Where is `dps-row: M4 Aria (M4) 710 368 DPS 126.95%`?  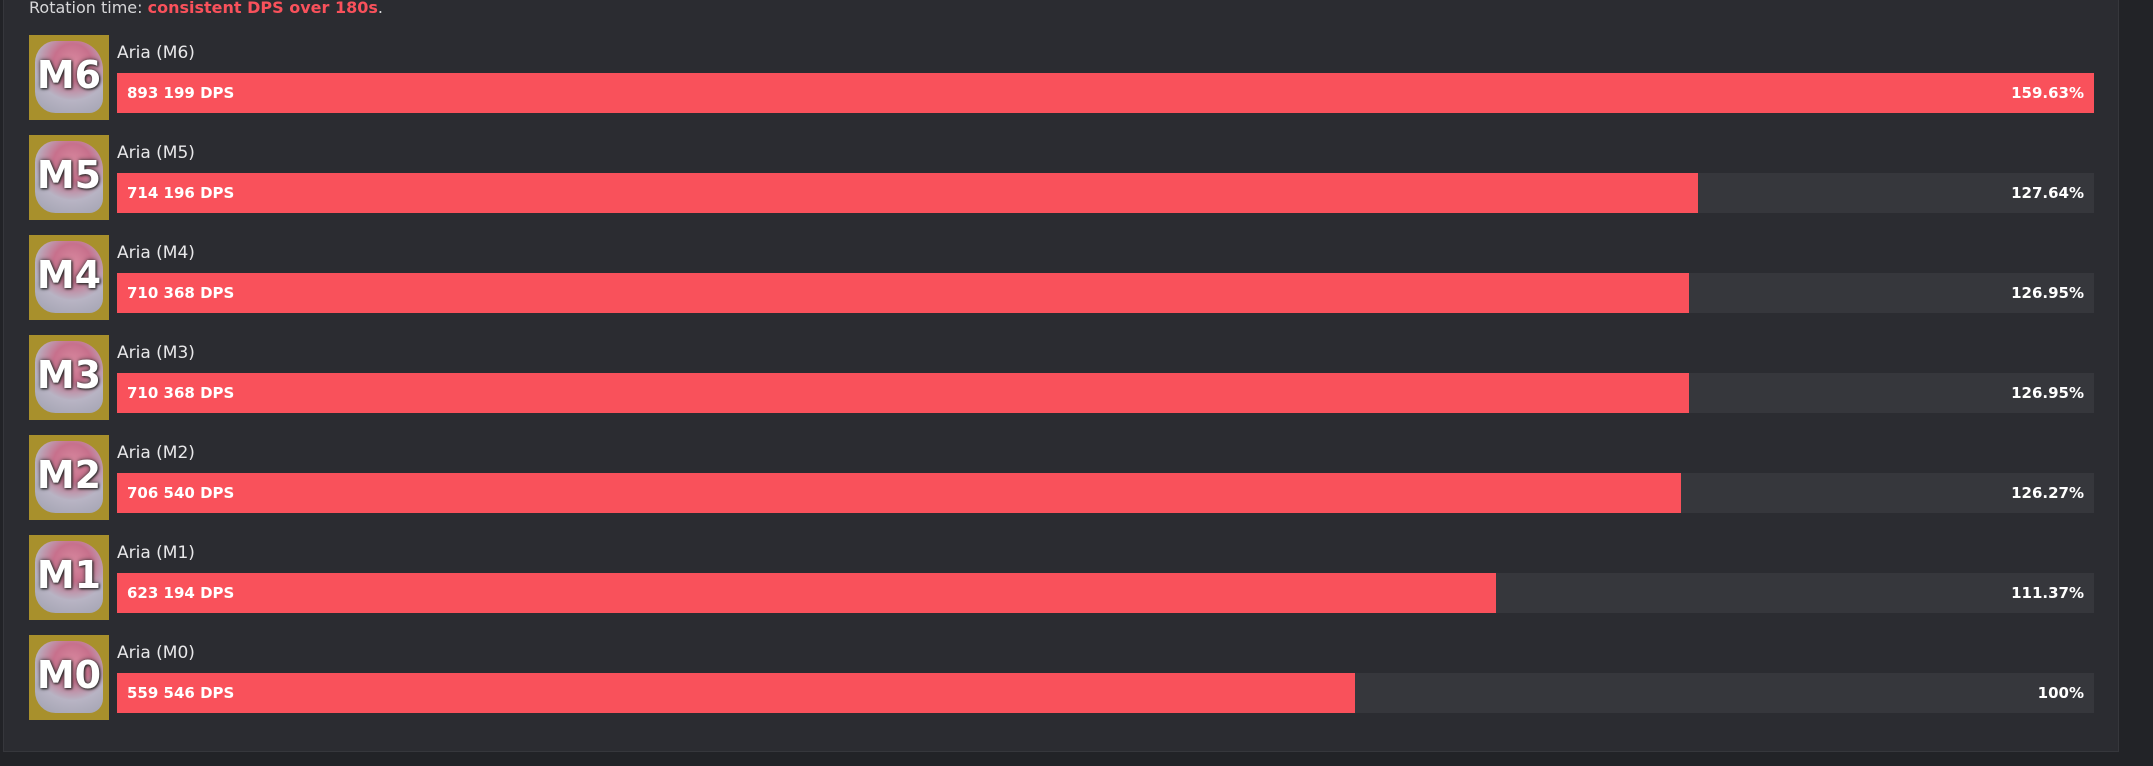
dps-row: M4 Aria (M4) 710 368 DPS 126.95% is located at coordinates (1061, 278).